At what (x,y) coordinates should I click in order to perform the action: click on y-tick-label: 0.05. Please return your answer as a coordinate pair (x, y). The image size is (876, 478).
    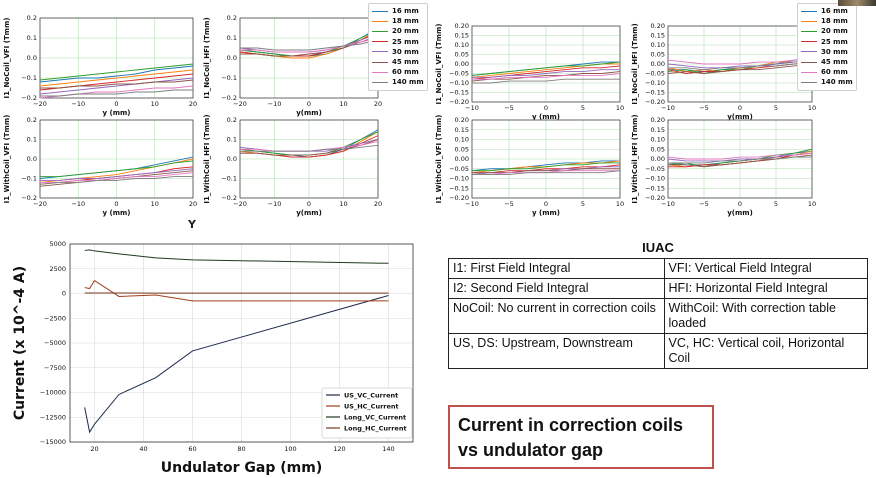
    Looking at the image, I should click on (462, 55).